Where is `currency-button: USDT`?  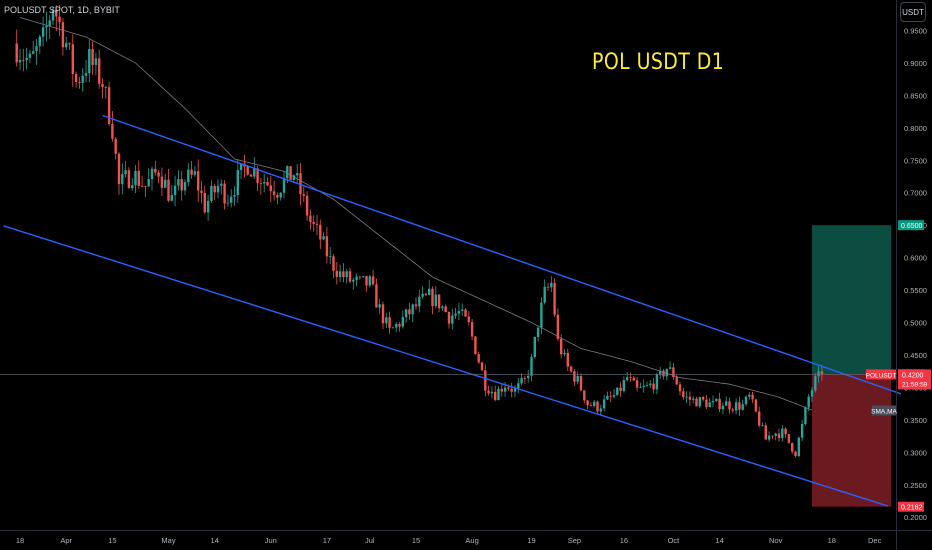
currency-button: USDT is located at coordinates (913, 12).